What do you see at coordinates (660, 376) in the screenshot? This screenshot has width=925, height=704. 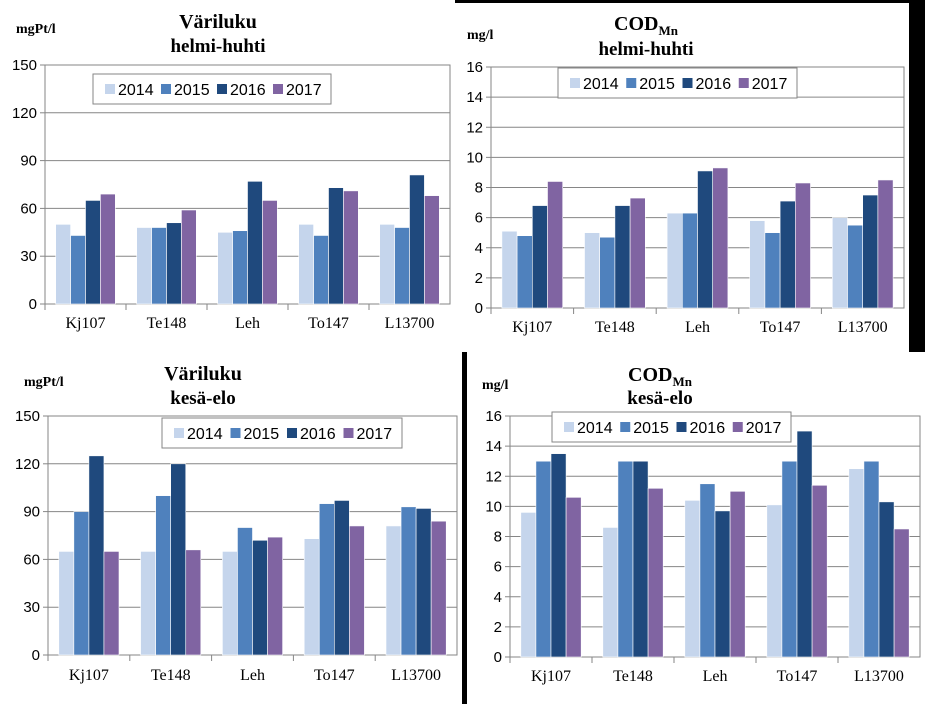 I see `chart-title: CODMn` at bounding box center [660, 376].